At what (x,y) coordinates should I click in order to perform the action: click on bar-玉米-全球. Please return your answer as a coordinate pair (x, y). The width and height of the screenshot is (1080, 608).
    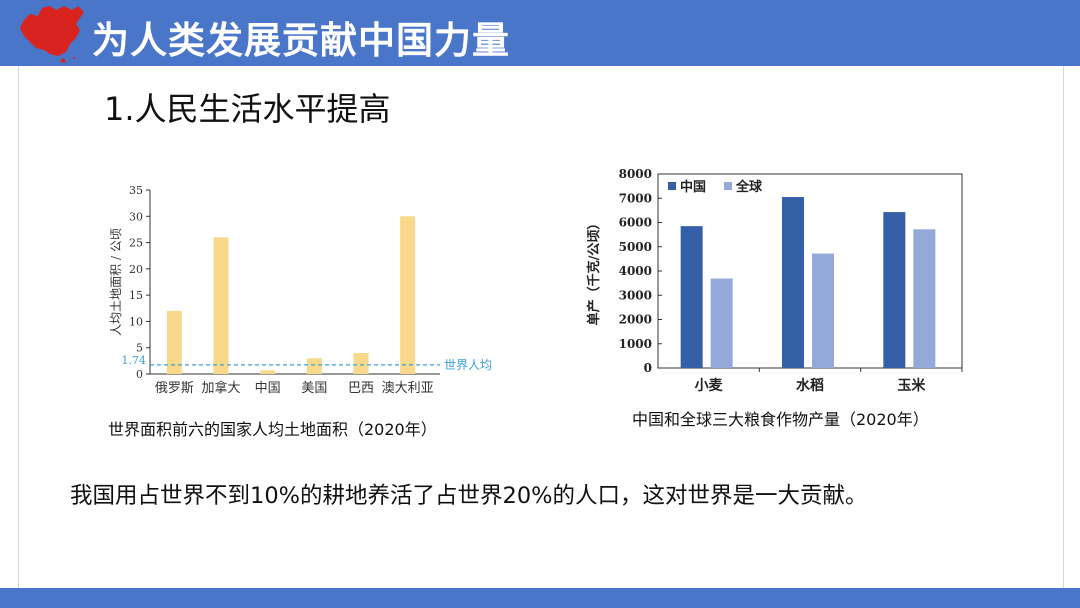
    Looking at the image, I should click on (924, 298).